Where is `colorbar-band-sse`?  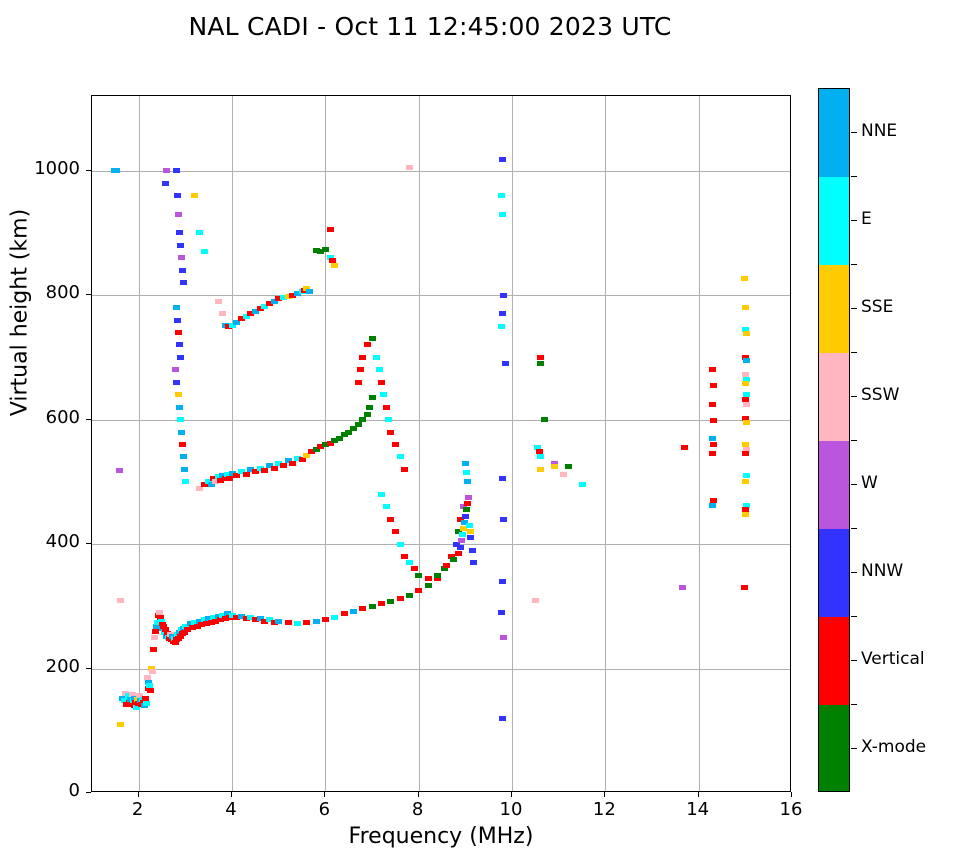 colorbar-band-sse is located at coordinates (834, 309).